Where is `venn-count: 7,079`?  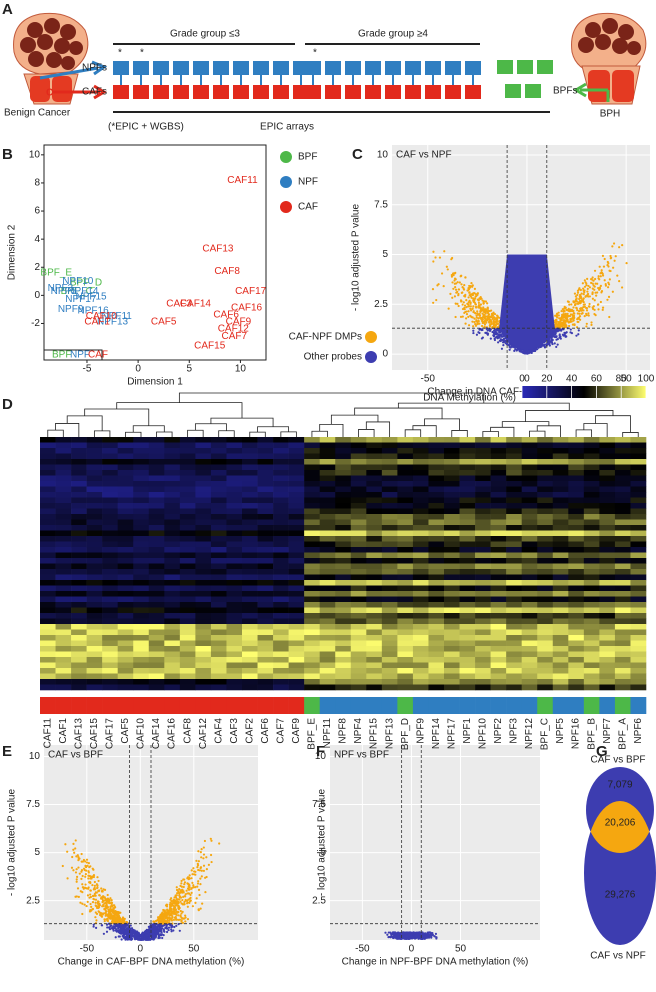
venn-count: 7,079 is located at coordinates (619, 785).